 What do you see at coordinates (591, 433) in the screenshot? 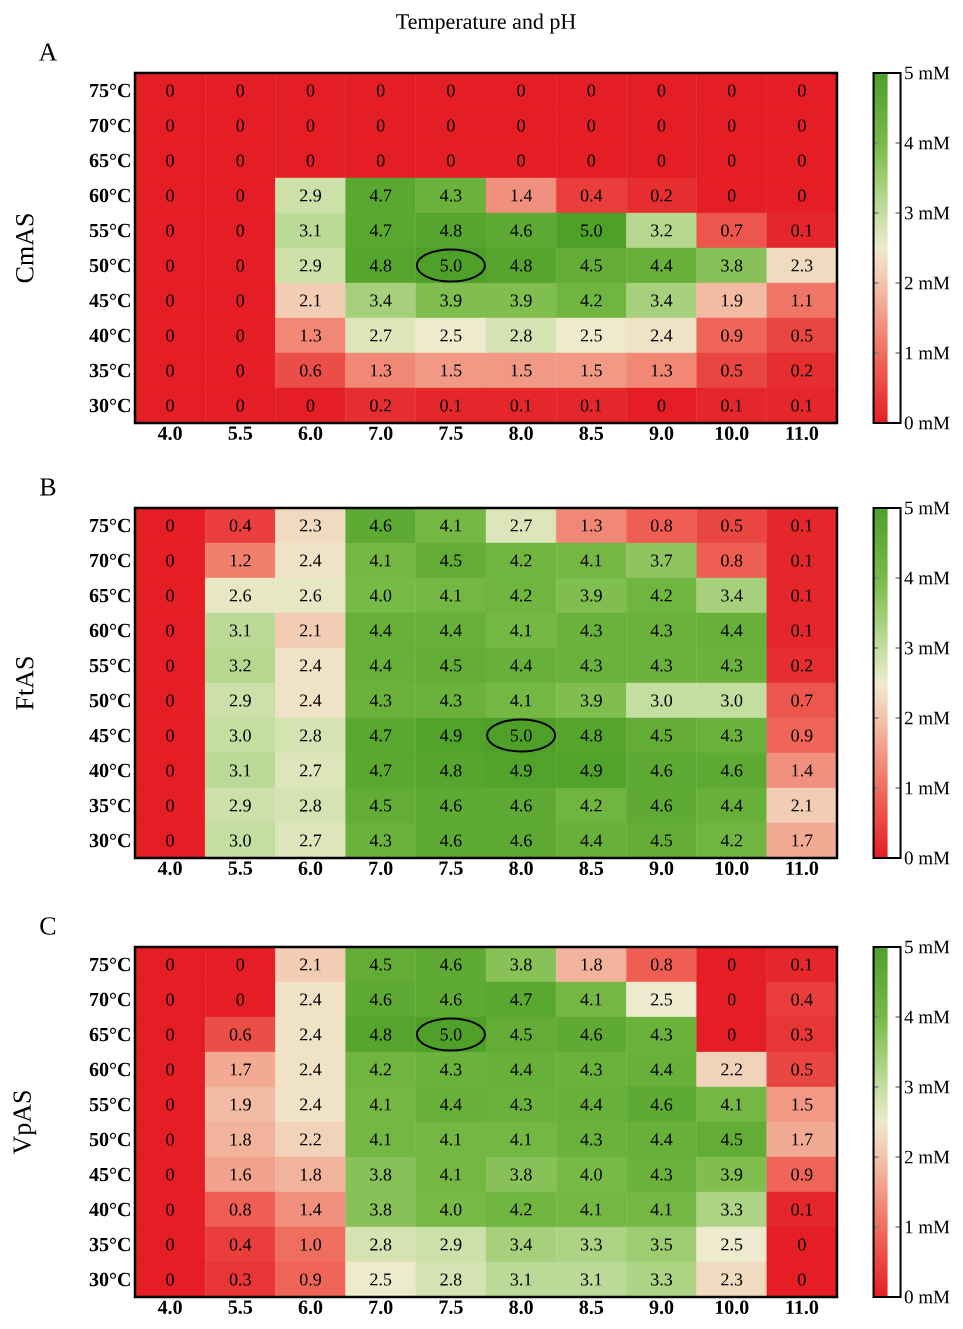
I see `x-tick-label: 8.5` at bounding box center [591, 433].